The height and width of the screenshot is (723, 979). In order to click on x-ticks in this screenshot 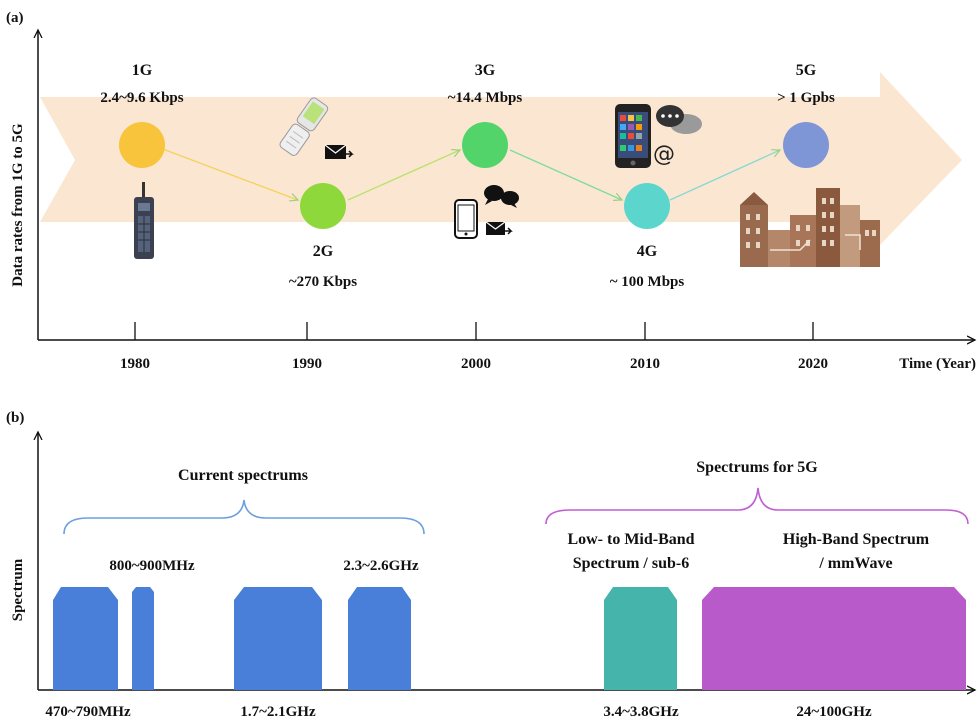, I will do `click(474, 331)`.